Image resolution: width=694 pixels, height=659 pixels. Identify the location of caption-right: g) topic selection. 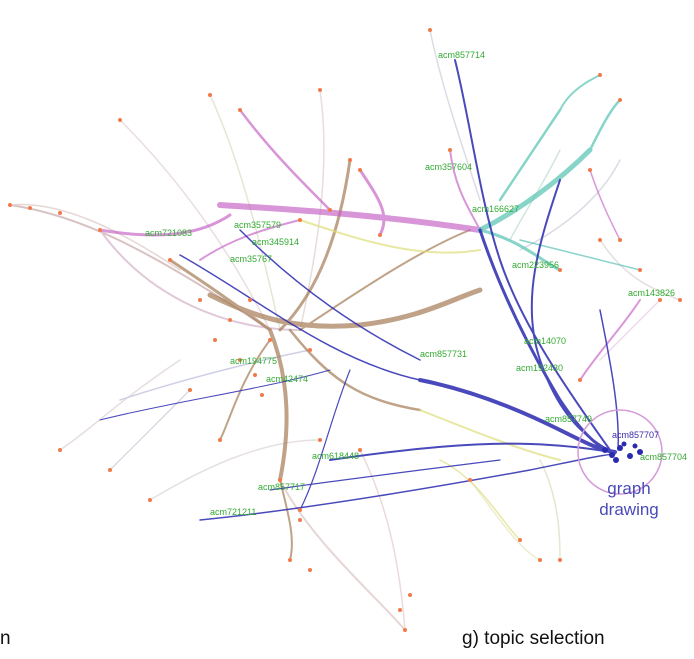
(533, 638).